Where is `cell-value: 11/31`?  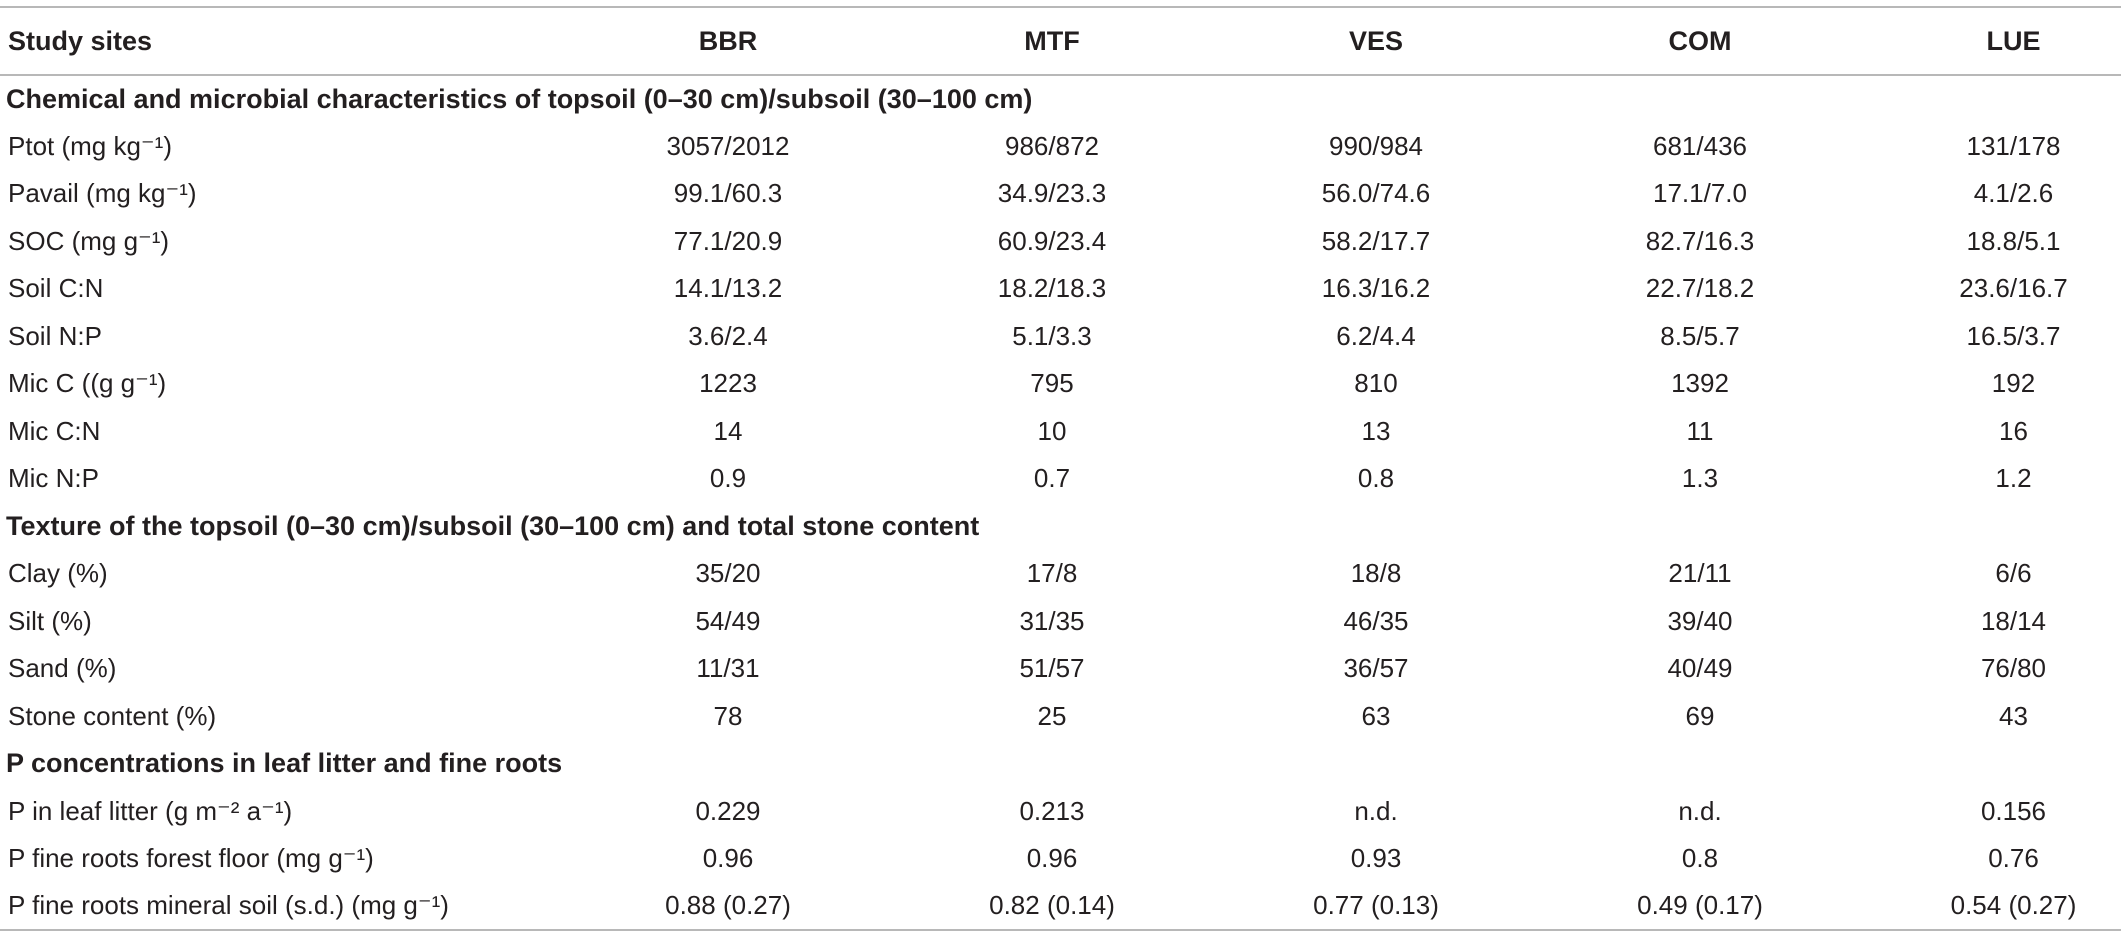 cell-value: 11/31 is located at coordinates (728, 668).